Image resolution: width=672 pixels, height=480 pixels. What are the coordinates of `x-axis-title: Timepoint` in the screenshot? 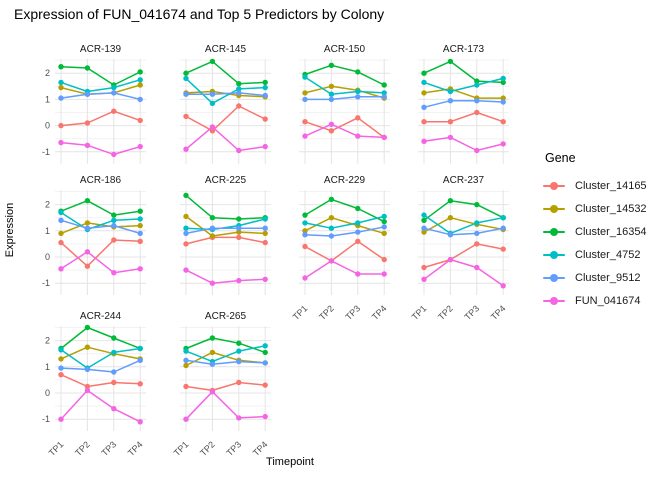 It's located at (290, 462).